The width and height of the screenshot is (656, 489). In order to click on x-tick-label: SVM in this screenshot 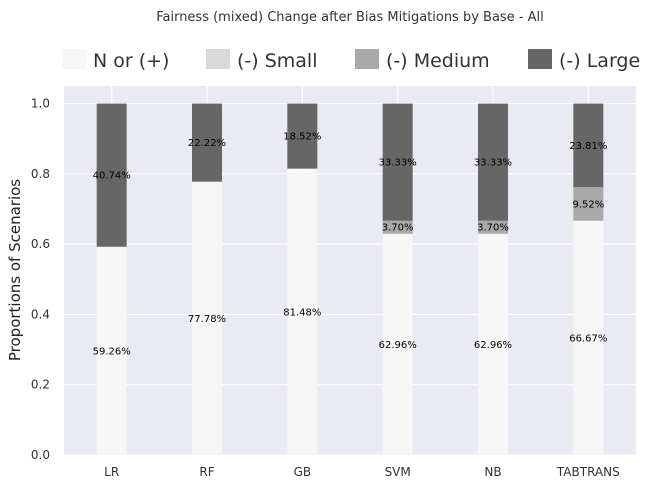, I will do `click(398, 472)`.